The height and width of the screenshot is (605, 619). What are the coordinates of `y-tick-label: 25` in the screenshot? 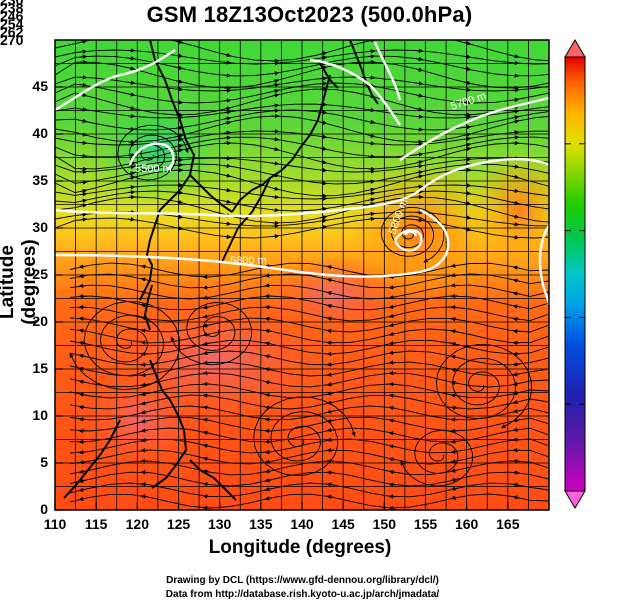 It's located at (40, 274).